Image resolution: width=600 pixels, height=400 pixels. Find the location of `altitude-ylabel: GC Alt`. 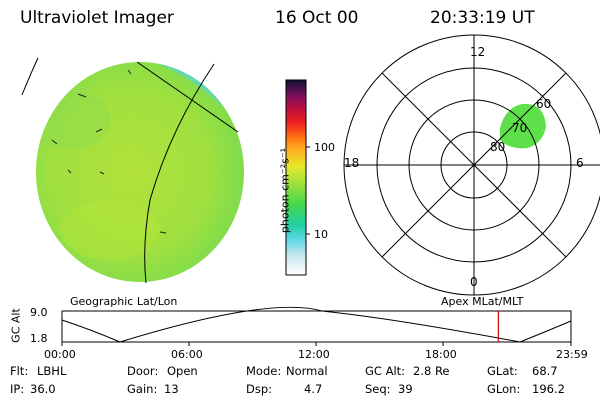

altitude-ylabel: GC Alt is located at coordinates (16, 325).